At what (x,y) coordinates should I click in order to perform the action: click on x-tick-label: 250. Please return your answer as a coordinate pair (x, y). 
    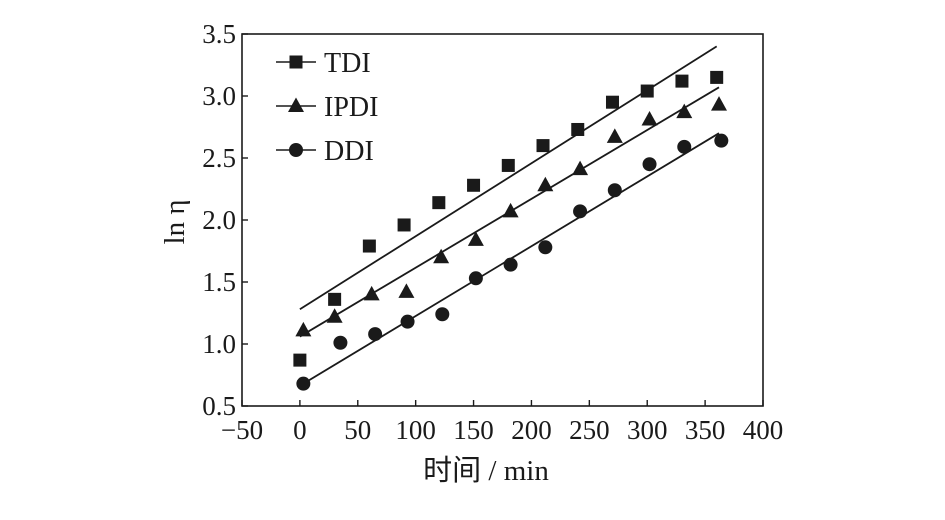
    Looking at the image, I should click on (589, 430).